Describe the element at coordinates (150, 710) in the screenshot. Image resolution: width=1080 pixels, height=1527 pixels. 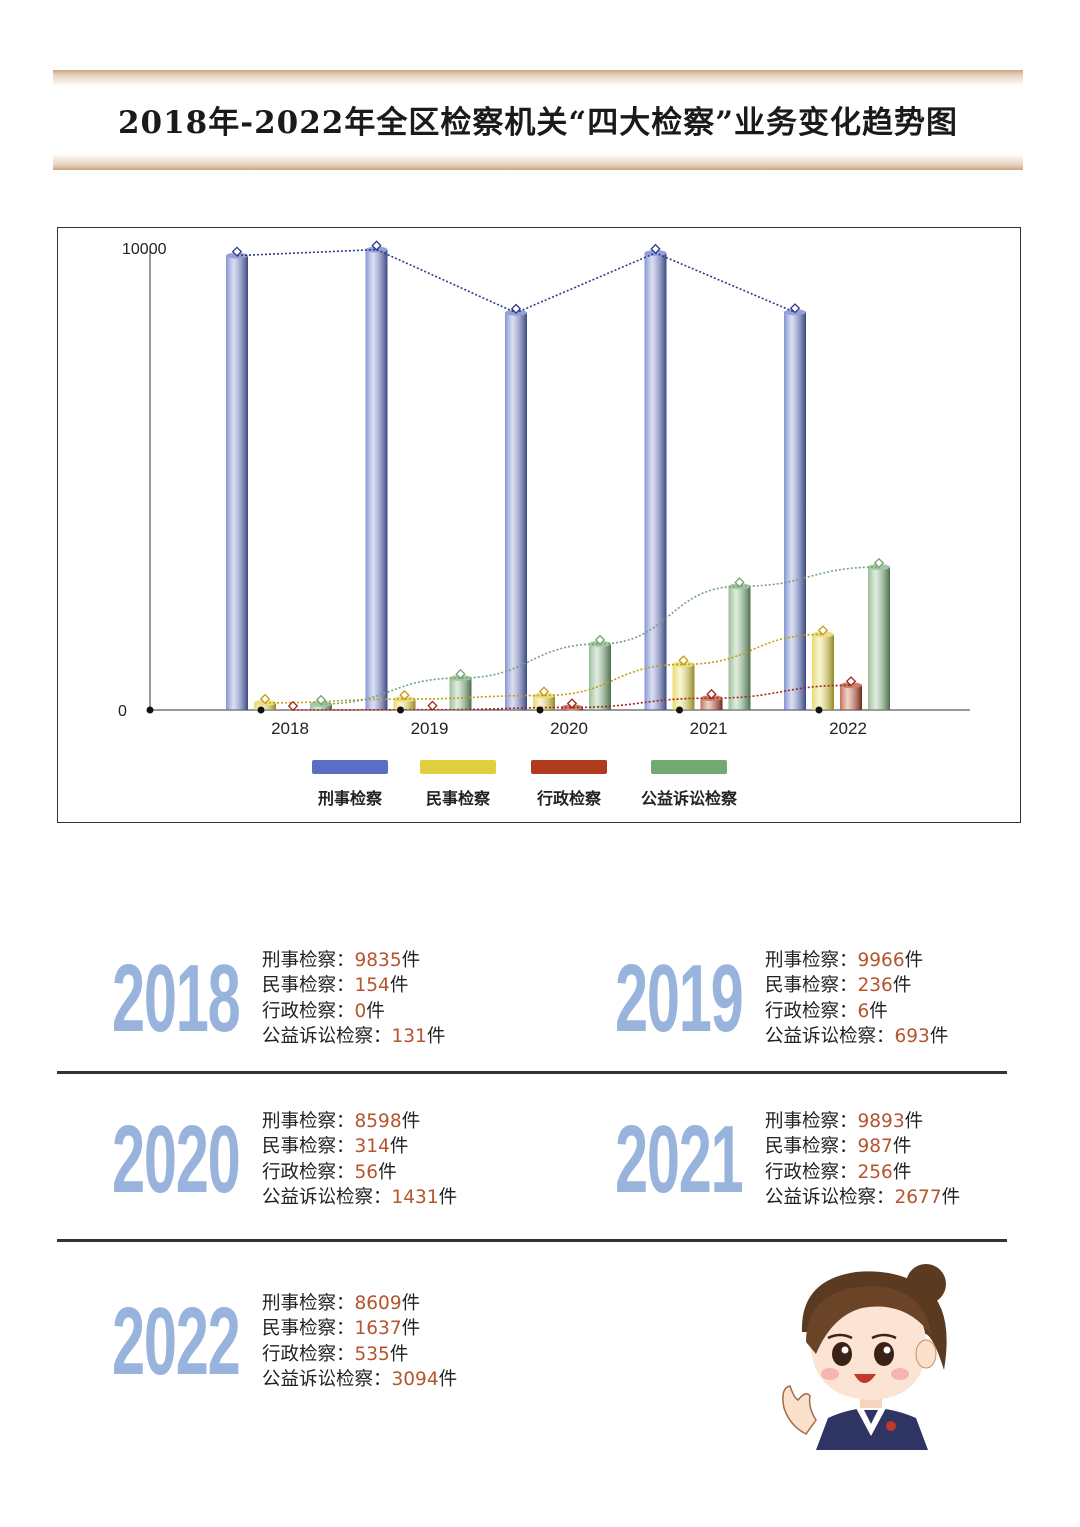
I see `axis-origin-dot` at that location.